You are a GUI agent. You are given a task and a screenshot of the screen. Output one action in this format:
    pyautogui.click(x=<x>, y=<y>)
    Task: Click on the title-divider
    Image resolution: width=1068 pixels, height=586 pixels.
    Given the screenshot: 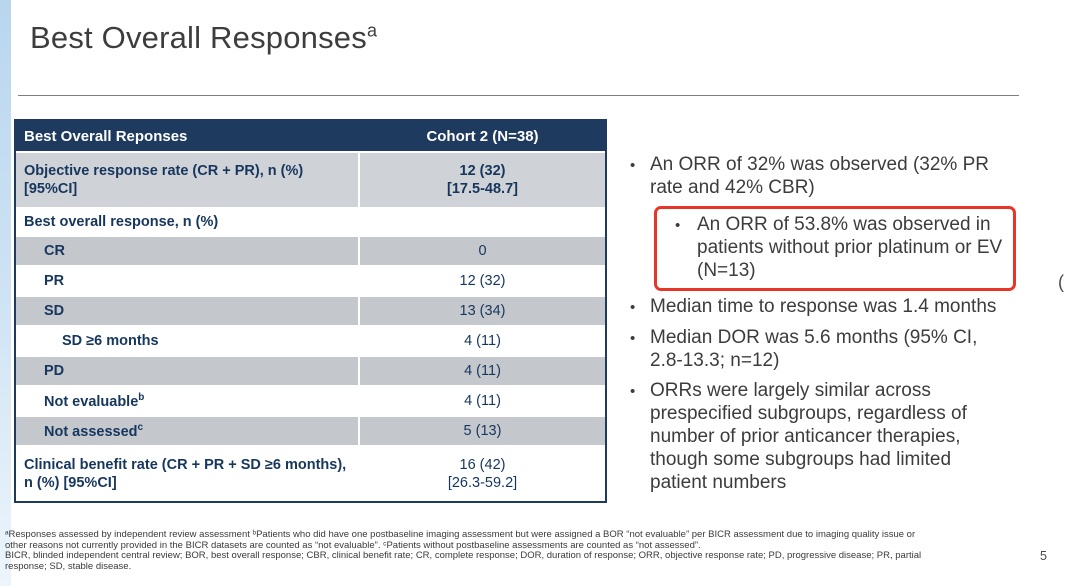 What is the action you would take?
    pyautogui.click(x=518, y=95)
    